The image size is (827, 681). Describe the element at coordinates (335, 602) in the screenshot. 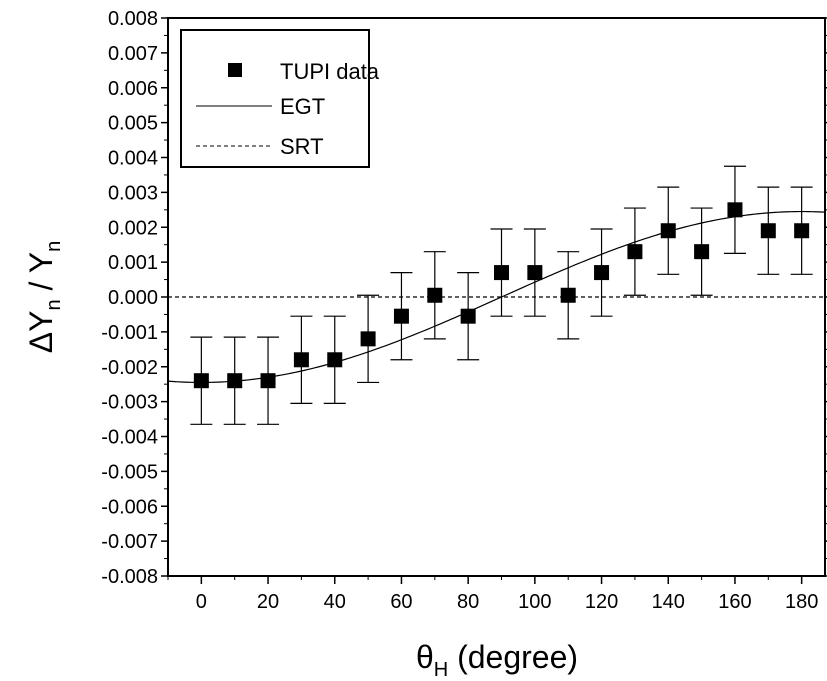

I see `x-tick-label: 40` at that location.